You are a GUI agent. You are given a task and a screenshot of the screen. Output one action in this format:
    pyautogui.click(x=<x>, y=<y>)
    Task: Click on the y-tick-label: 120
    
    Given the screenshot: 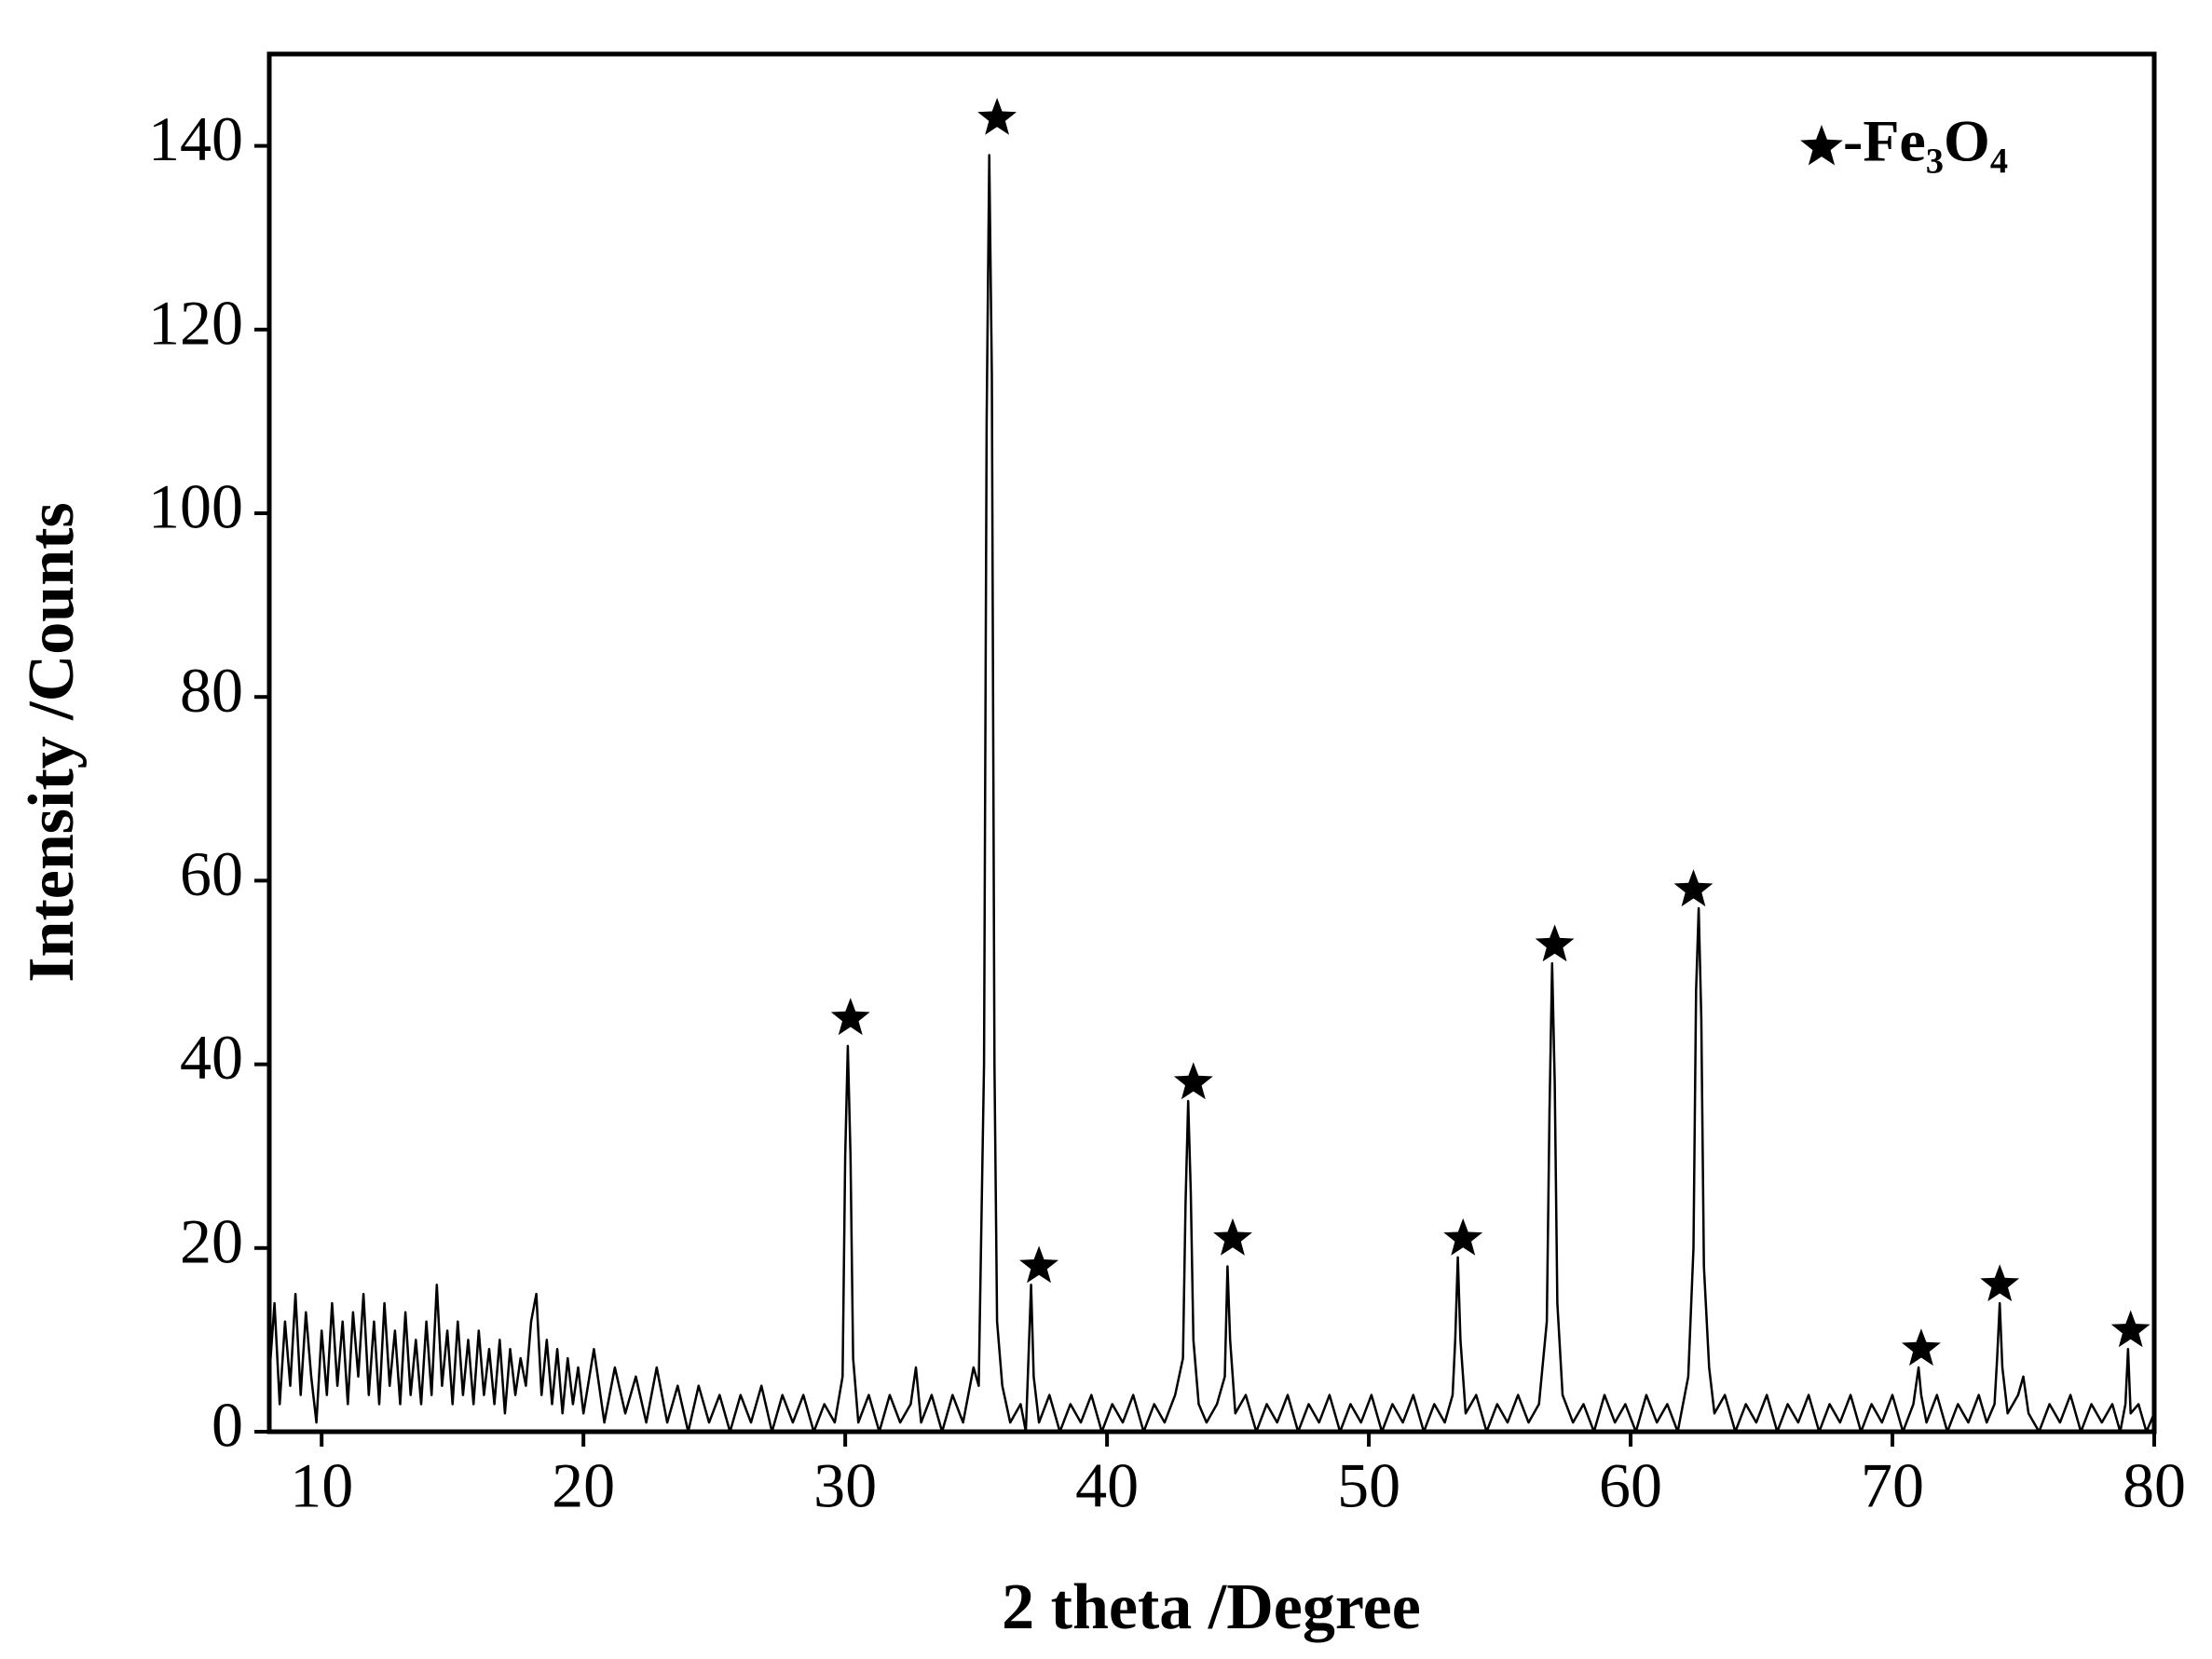 What is the action you would take?
    pyautogui.click(x=195, y=322)
    